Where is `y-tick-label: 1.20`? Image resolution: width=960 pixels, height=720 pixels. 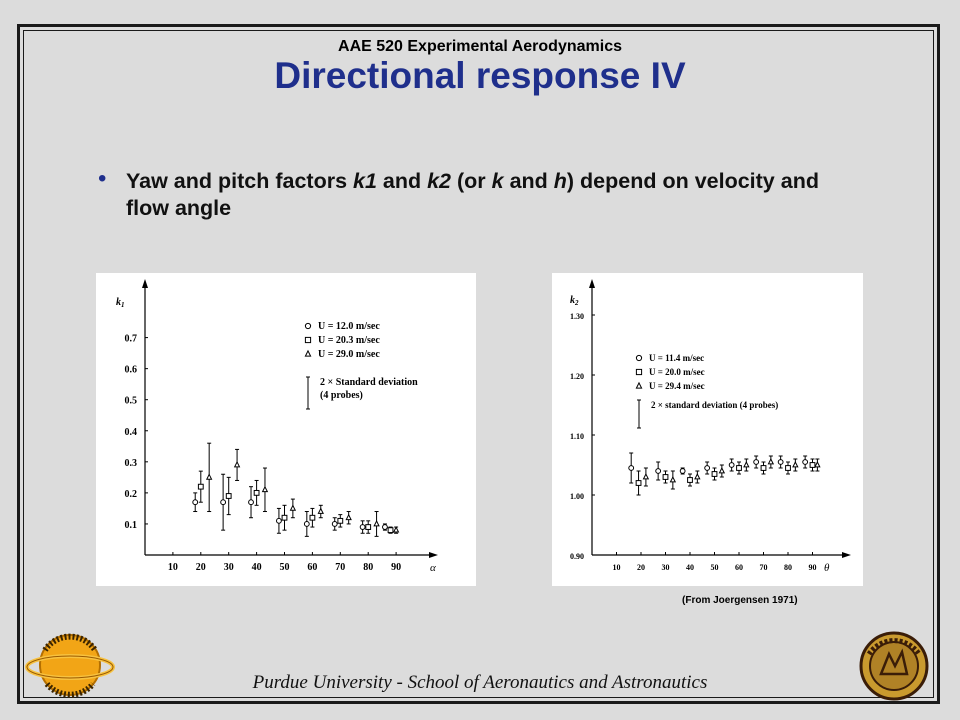 y-tick-label: 1.20 is located at coordinates (577, 376).